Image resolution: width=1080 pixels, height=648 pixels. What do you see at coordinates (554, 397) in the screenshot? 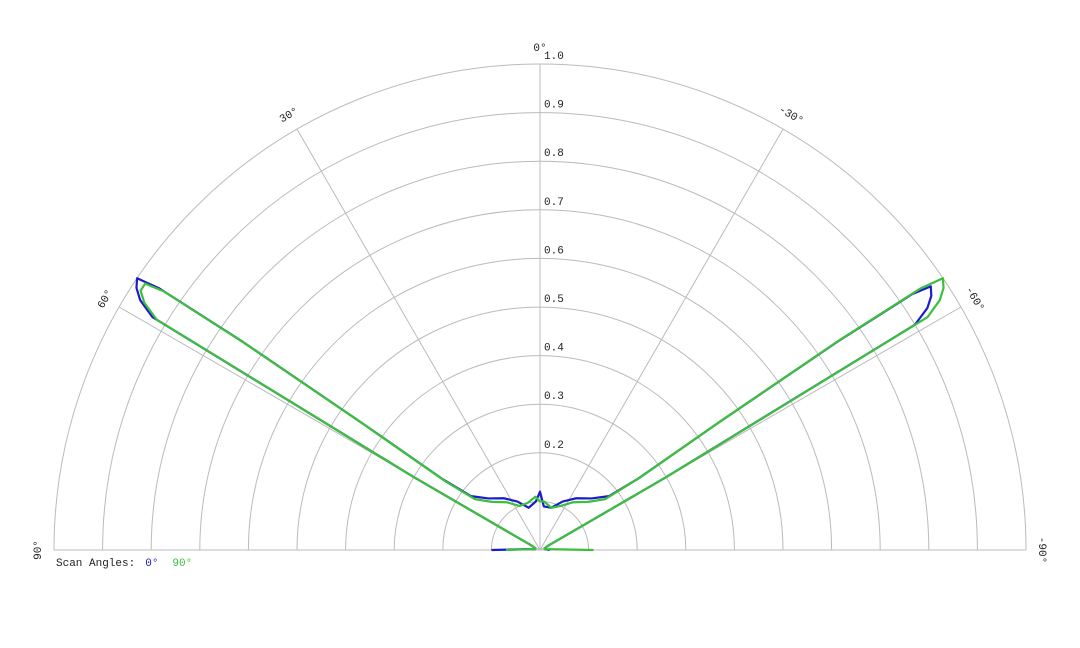
I see `r-tick-label: 0.3` at bounding box center [554, 397].